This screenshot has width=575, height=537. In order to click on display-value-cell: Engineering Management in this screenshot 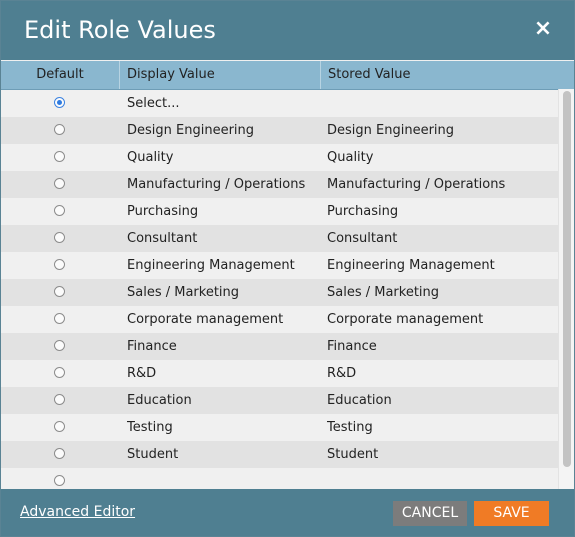, I will do `click(211, 265)`.